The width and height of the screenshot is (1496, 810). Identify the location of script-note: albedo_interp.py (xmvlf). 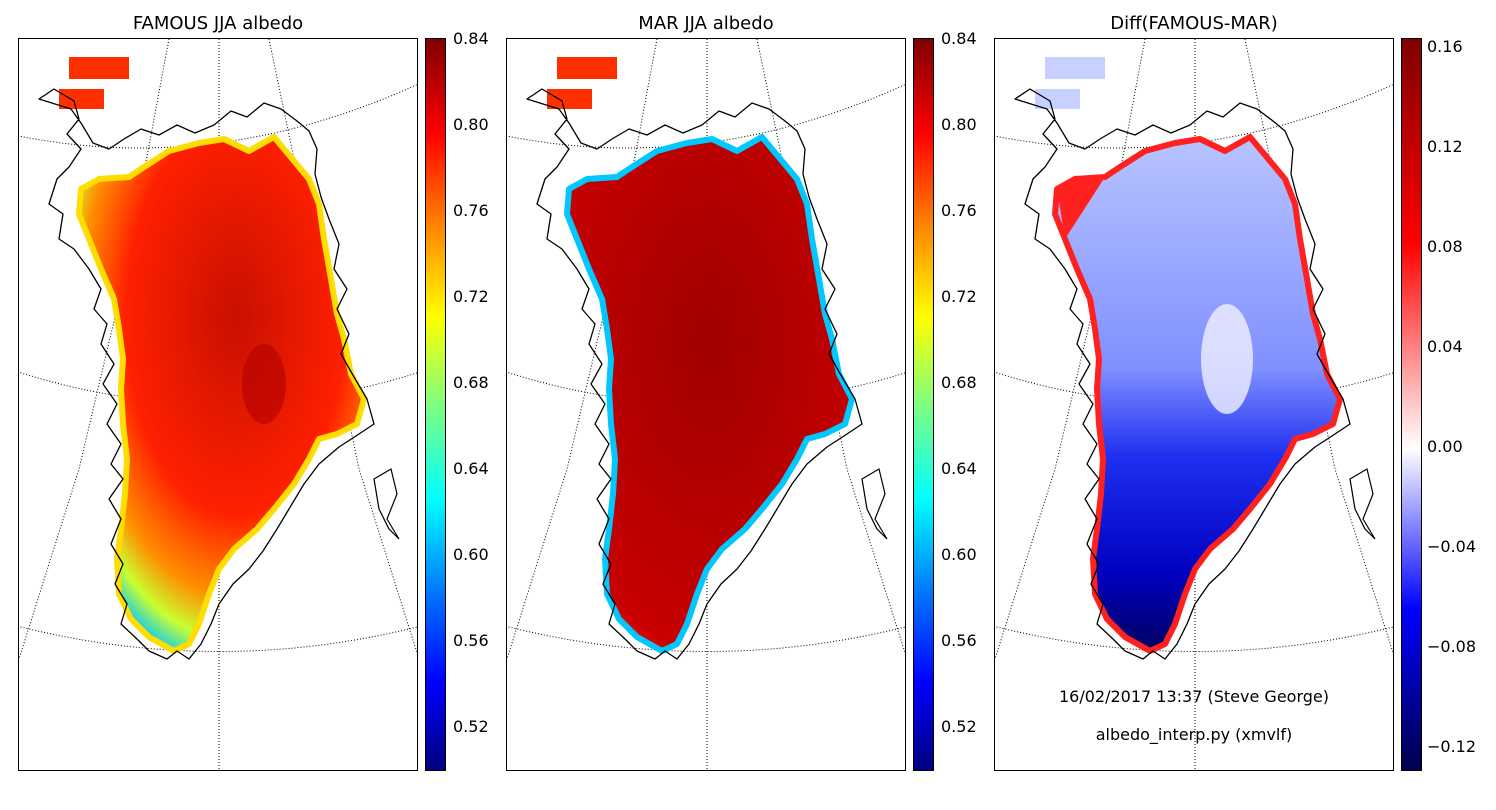
(1194, 734).